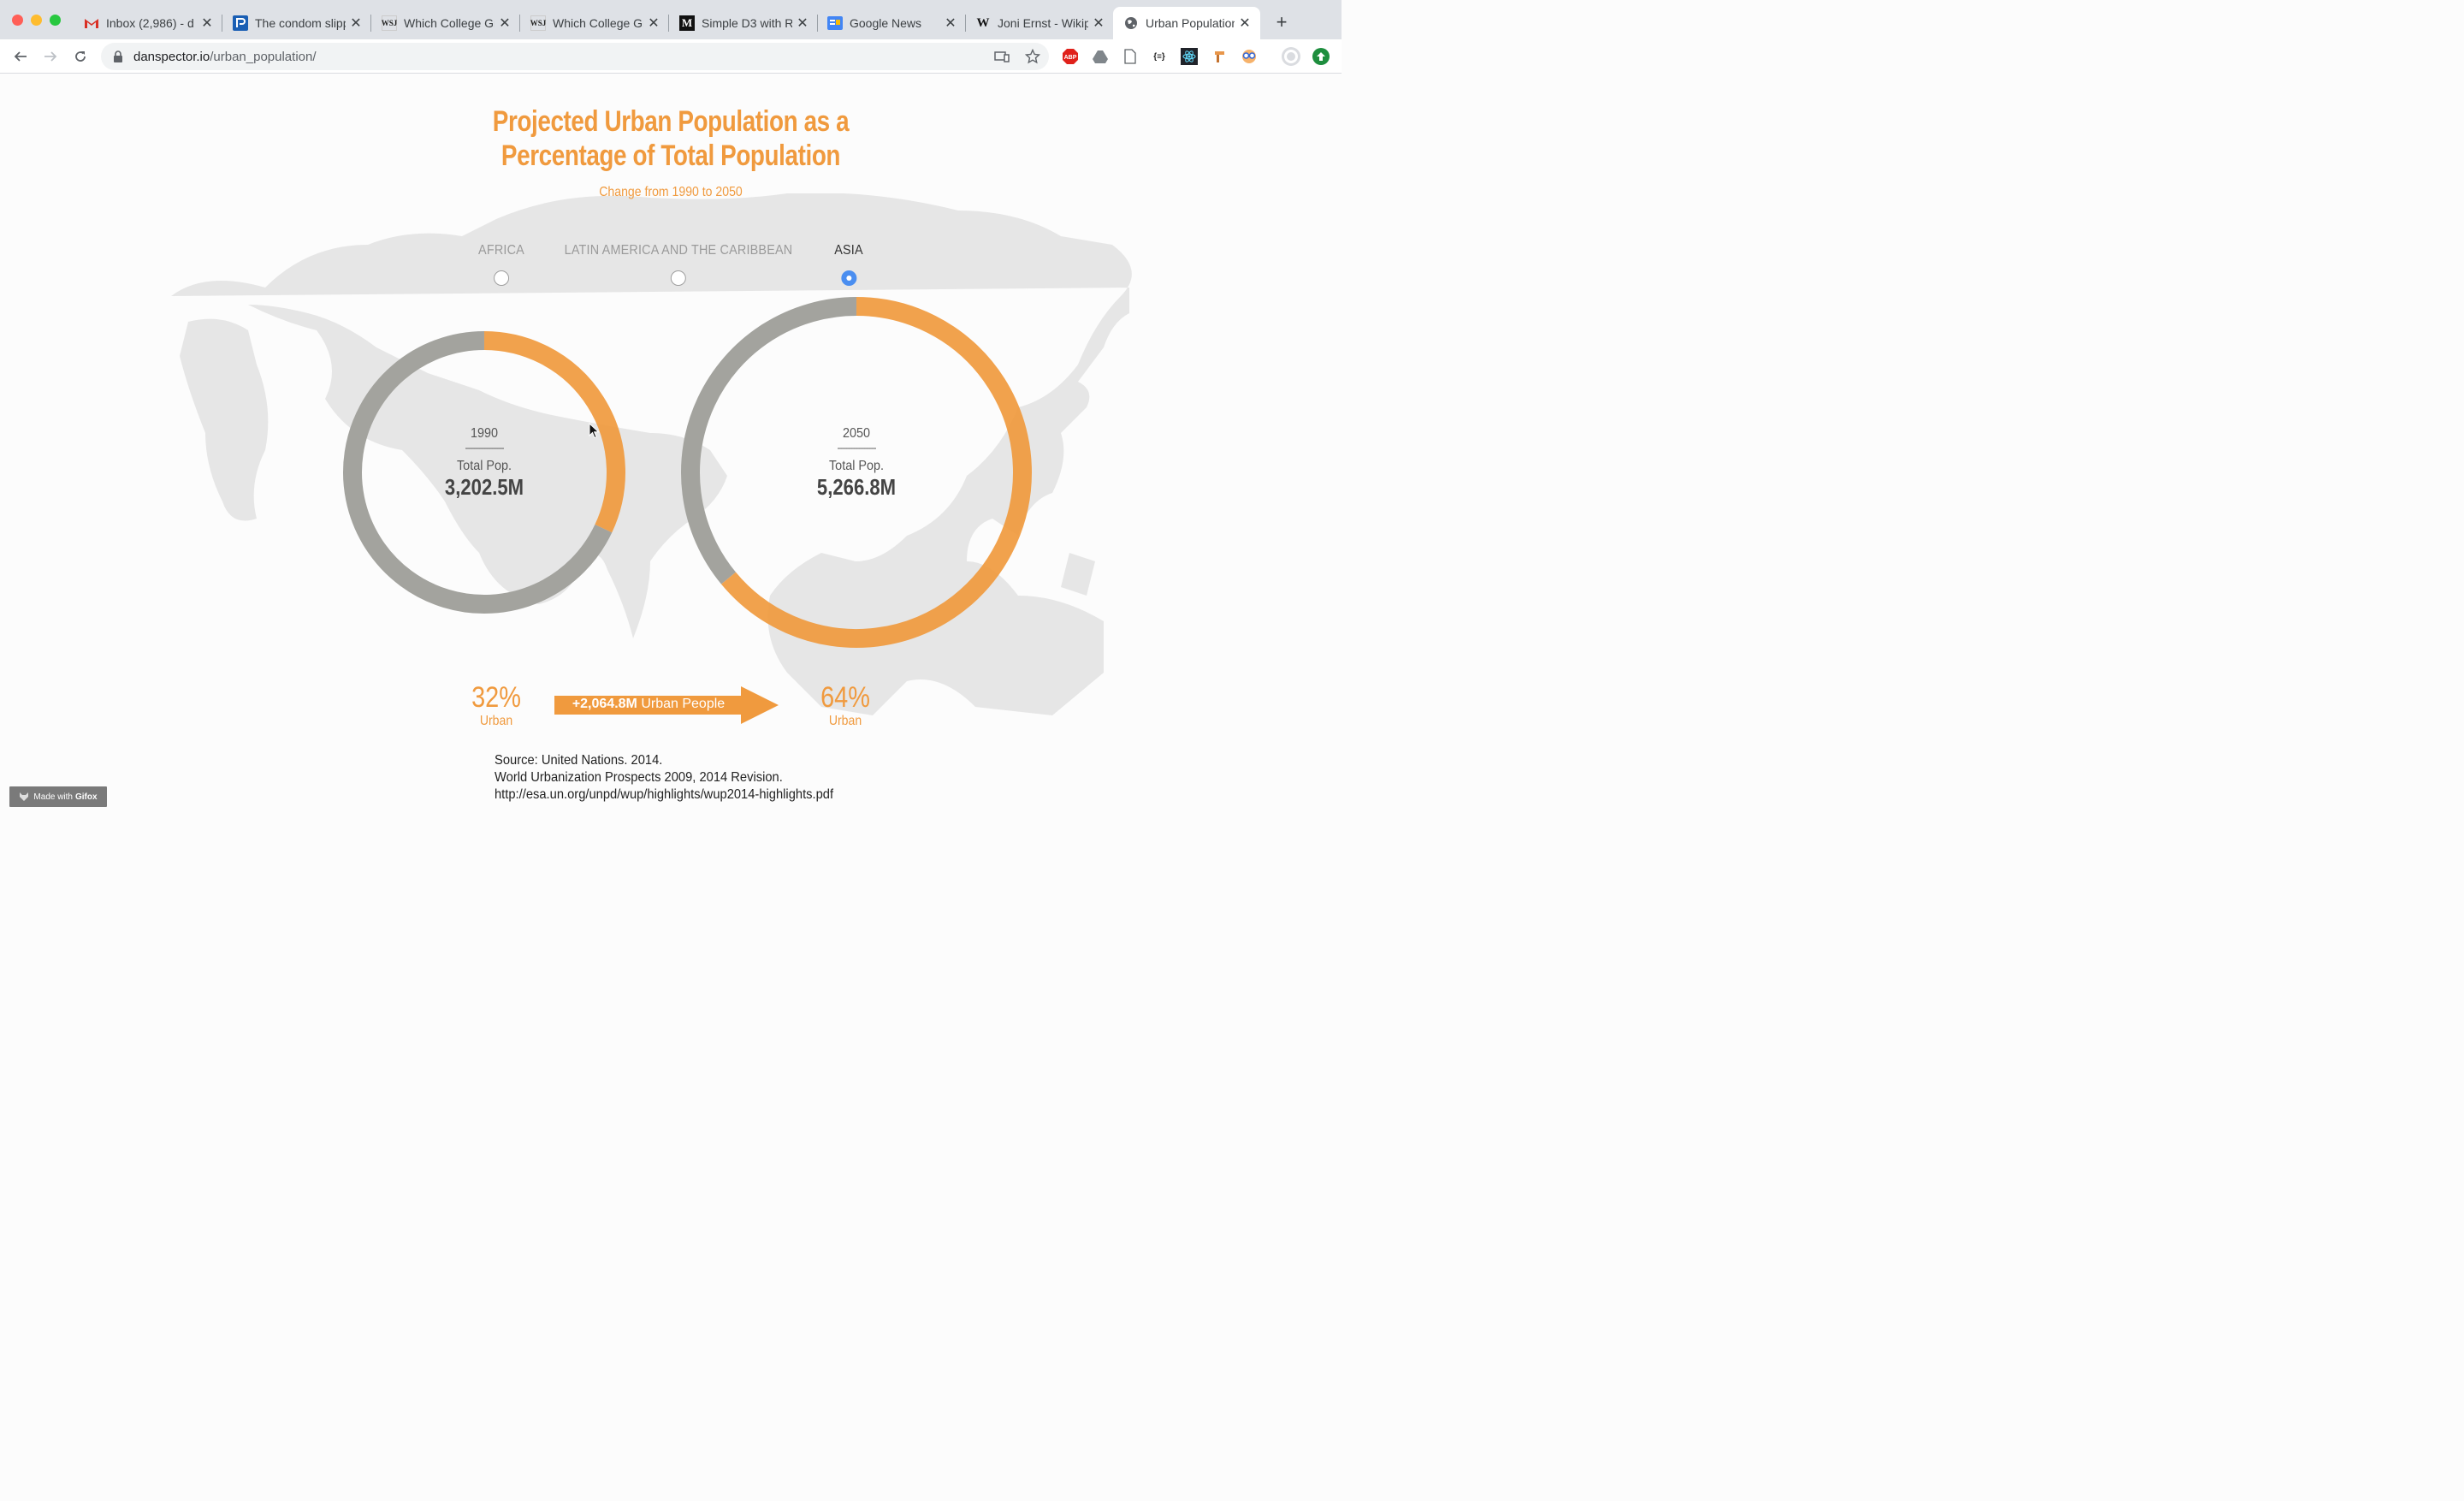 Image resolution: width=2464 pixels, height=1501 pixels. I want to click on region-option-asia: ASIA, so click(848, 264).